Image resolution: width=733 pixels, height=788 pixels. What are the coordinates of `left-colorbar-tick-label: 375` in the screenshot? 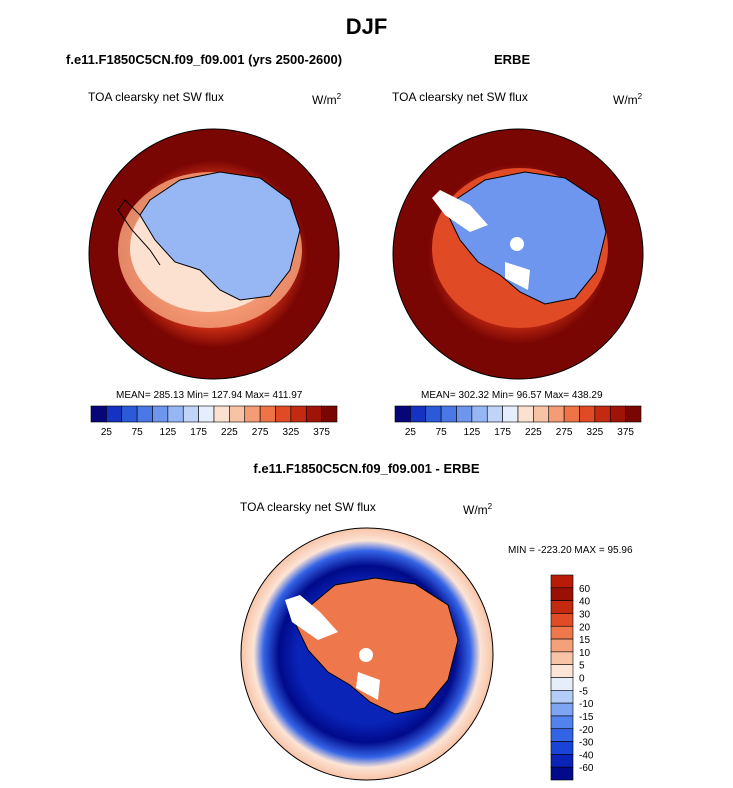 It's located at (321, 432).